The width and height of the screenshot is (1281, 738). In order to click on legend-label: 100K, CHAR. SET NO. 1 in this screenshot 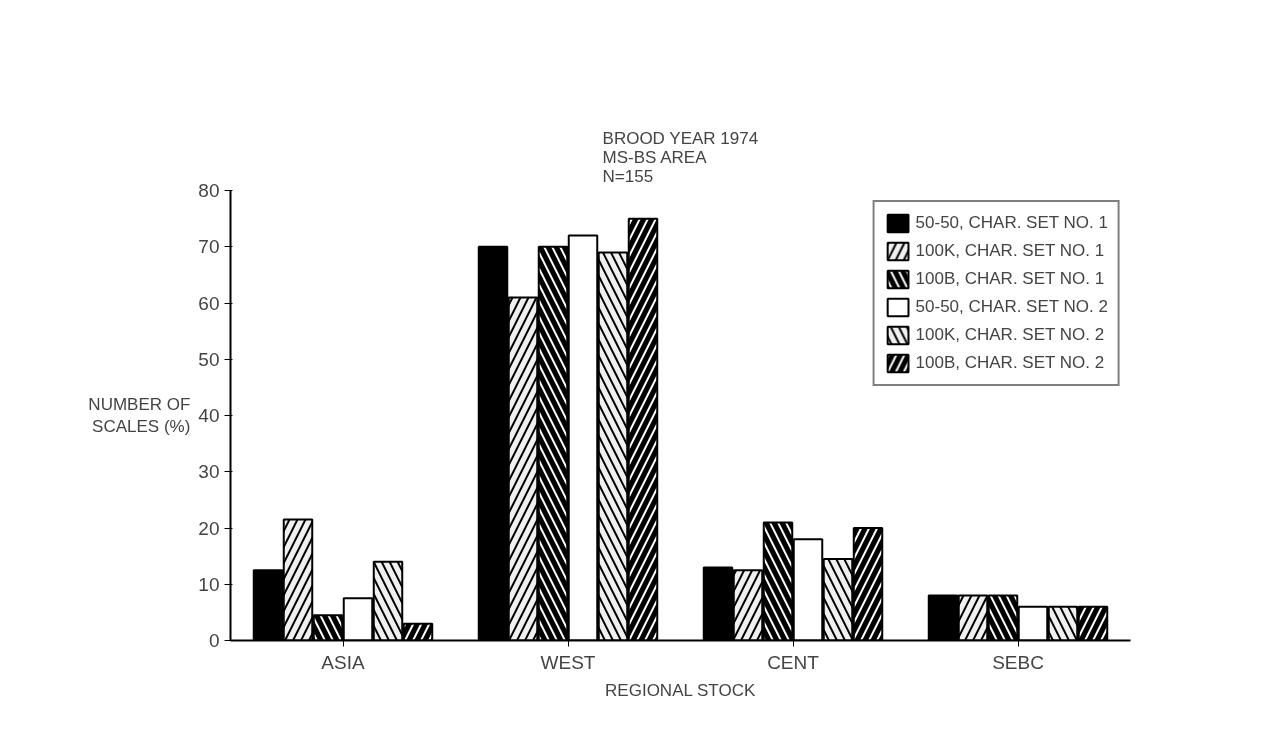, I will do `click(1010, 251)`.